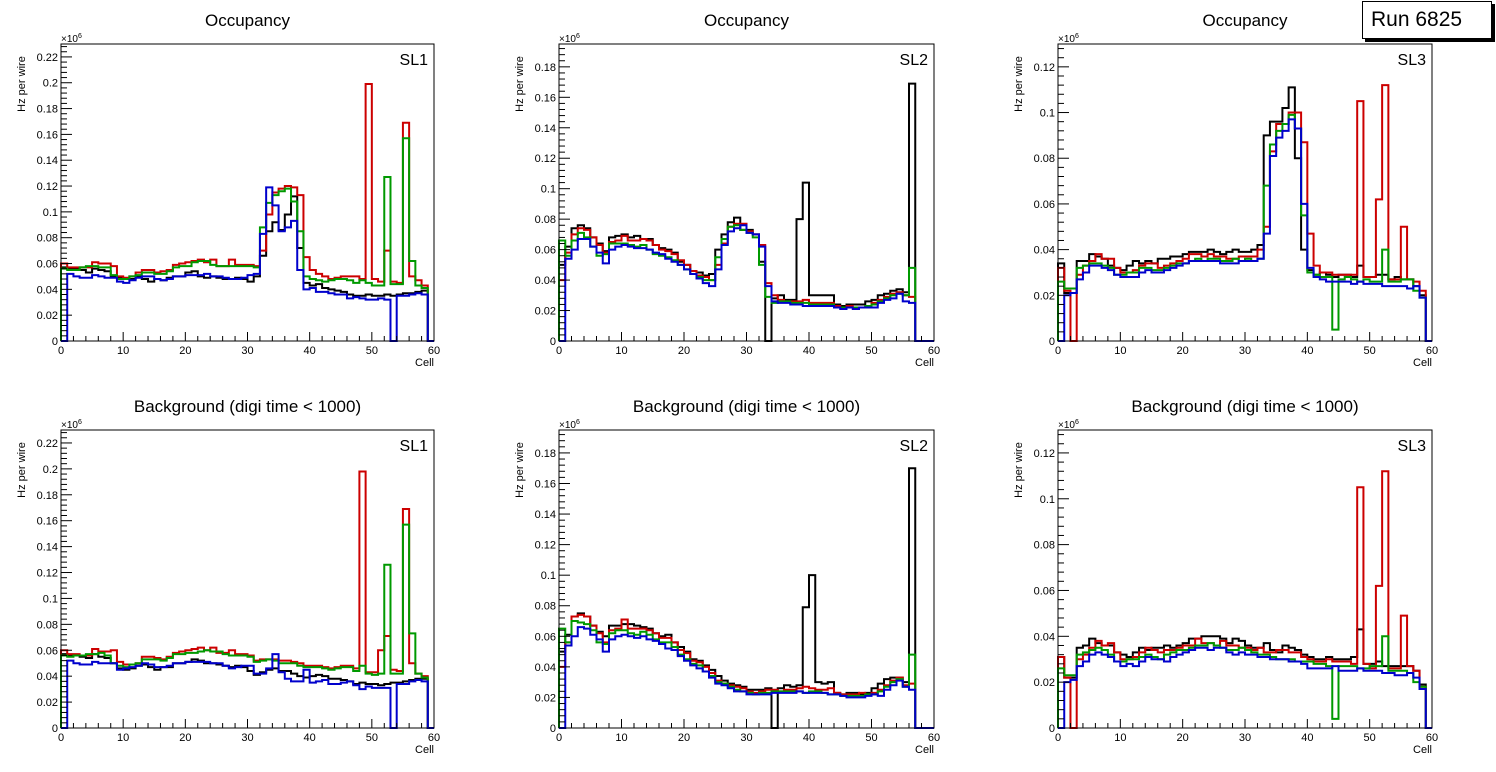 This screenshot has height=772, width=1496. I want to click on superlayer-label: SL3, so click(1412, 446).